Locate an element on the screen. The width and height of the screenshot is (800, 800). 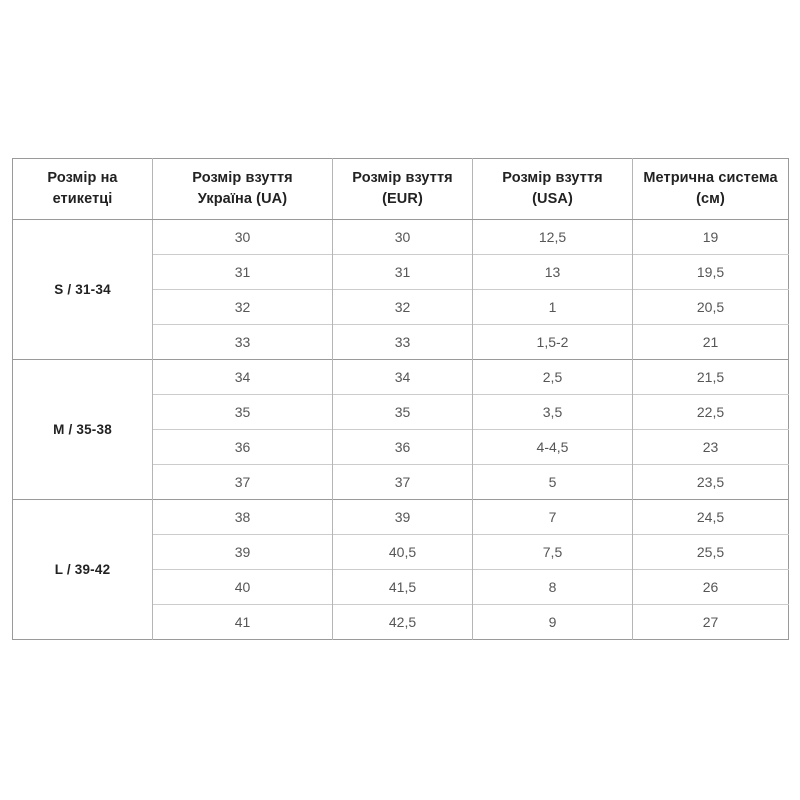
table-row: 37 37 5 23,5 is located at coordinates (401, 482).